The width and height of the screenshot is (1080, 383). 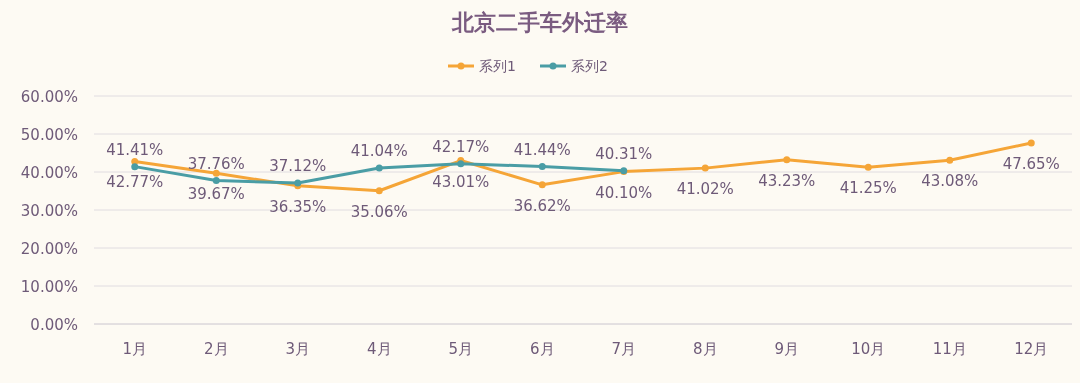 What do you see at coordinates (868, 349) in the screenshot?
I see `x-tick-label: 10月` at bounding box center [868, 349].